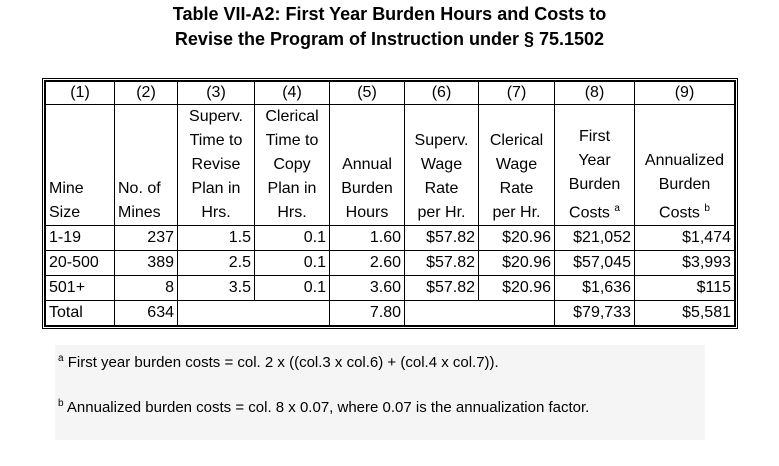 Image resolution: width=779 pixels, height=466 pixels. Describe the element at coordinates (594, 93) in the screenshot. I see `column-number: (8)` at that location.